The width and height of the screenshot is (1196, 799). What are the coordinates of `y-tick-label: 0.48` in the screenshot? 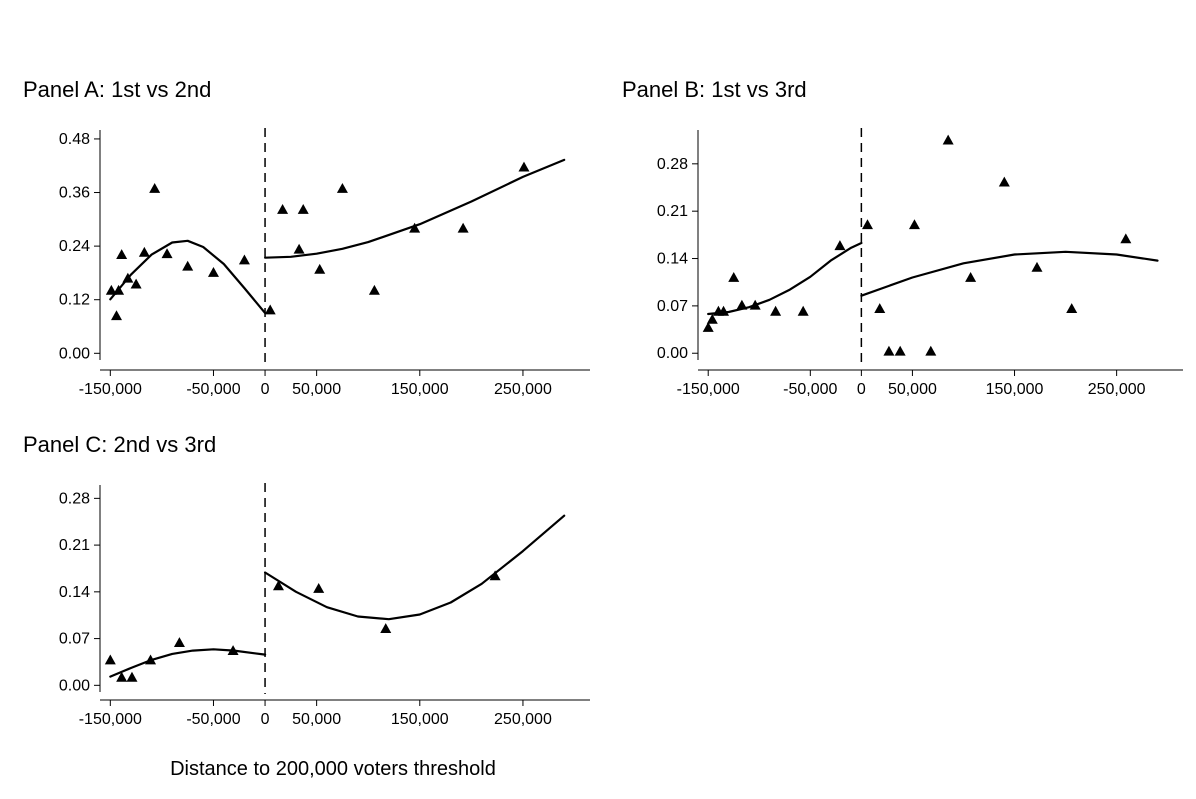 It's located at (74, 139).